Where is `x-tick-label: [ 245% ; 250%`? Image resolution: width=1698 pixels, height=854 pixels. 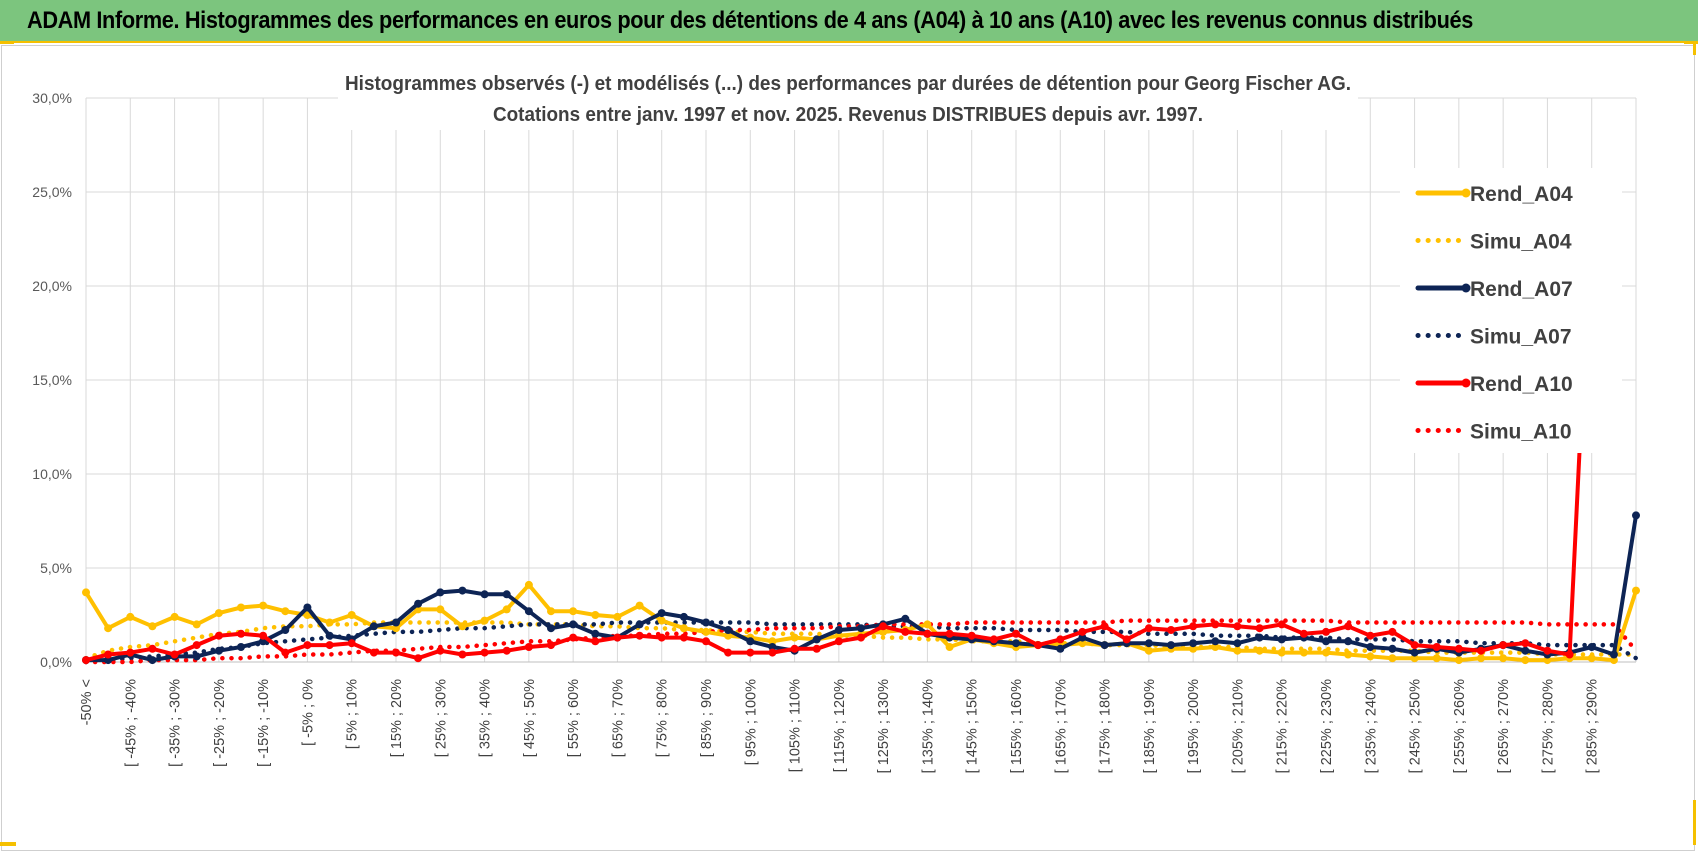 x-tick-label: [ 245% ; 250% is located at coordinates (1416, 726).